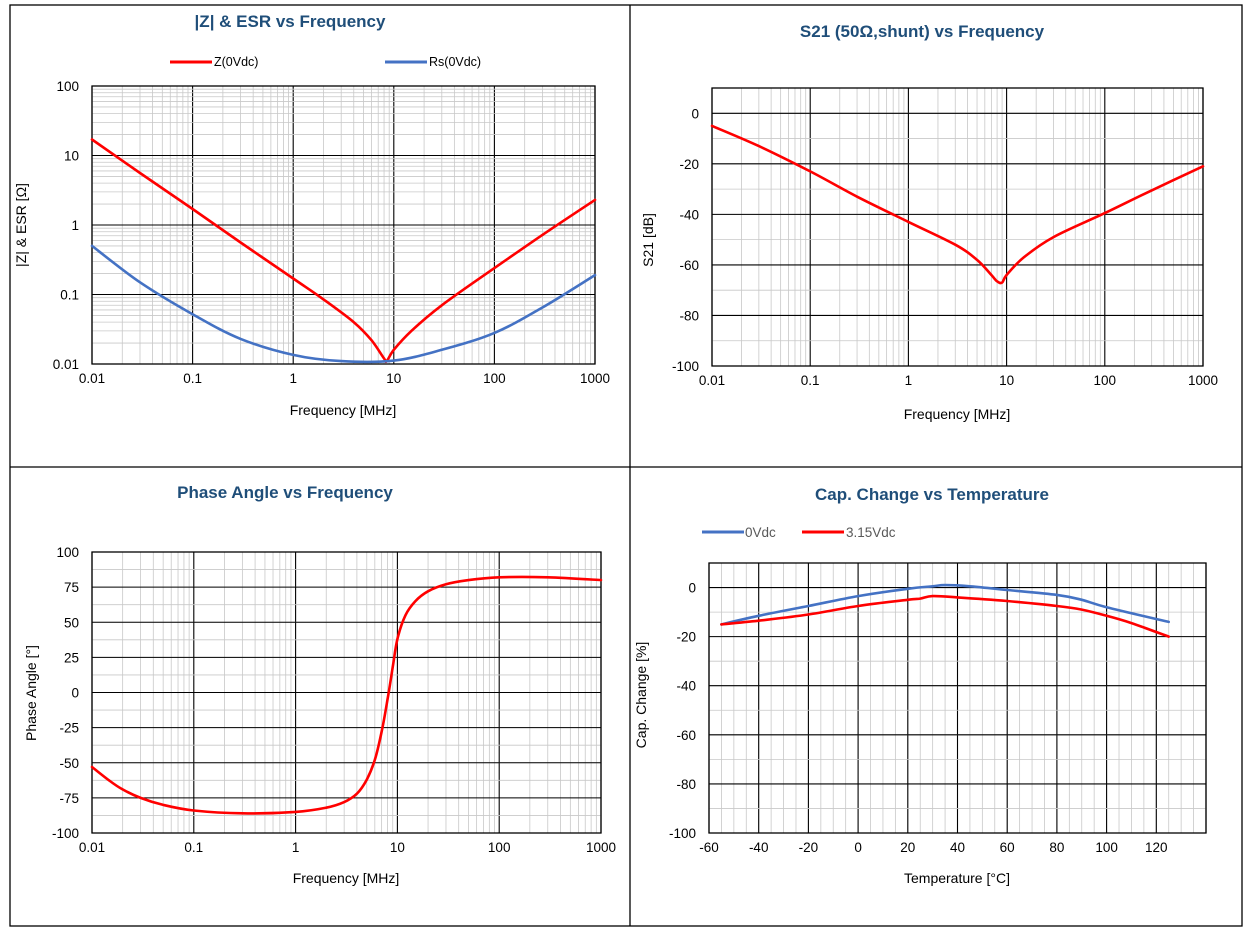 This screenshot has width=1252, height=931. I want to click on series-line-rs(0vdc), so click(343, 304).